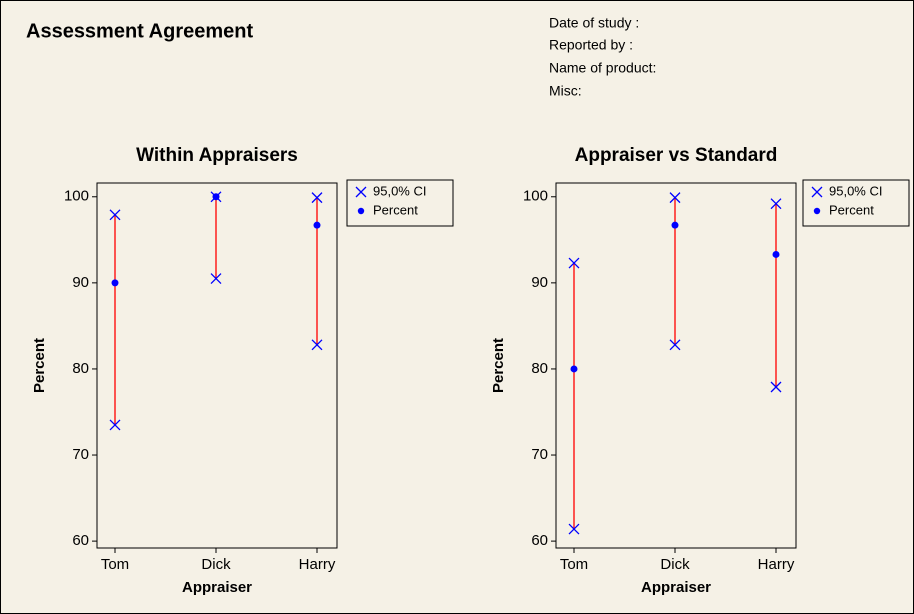 The width and height of the screenshot is (914, 614). Describe the element at coordinates (676, 155) in the screenshot. I see `chart-title: Appraiser vs Standard` at that location.